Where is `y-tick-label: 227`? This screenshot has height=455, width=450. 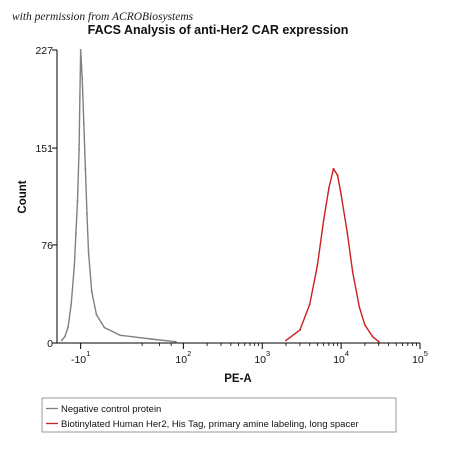
y-tick-label: 227 is located at coordinates (44, 51).